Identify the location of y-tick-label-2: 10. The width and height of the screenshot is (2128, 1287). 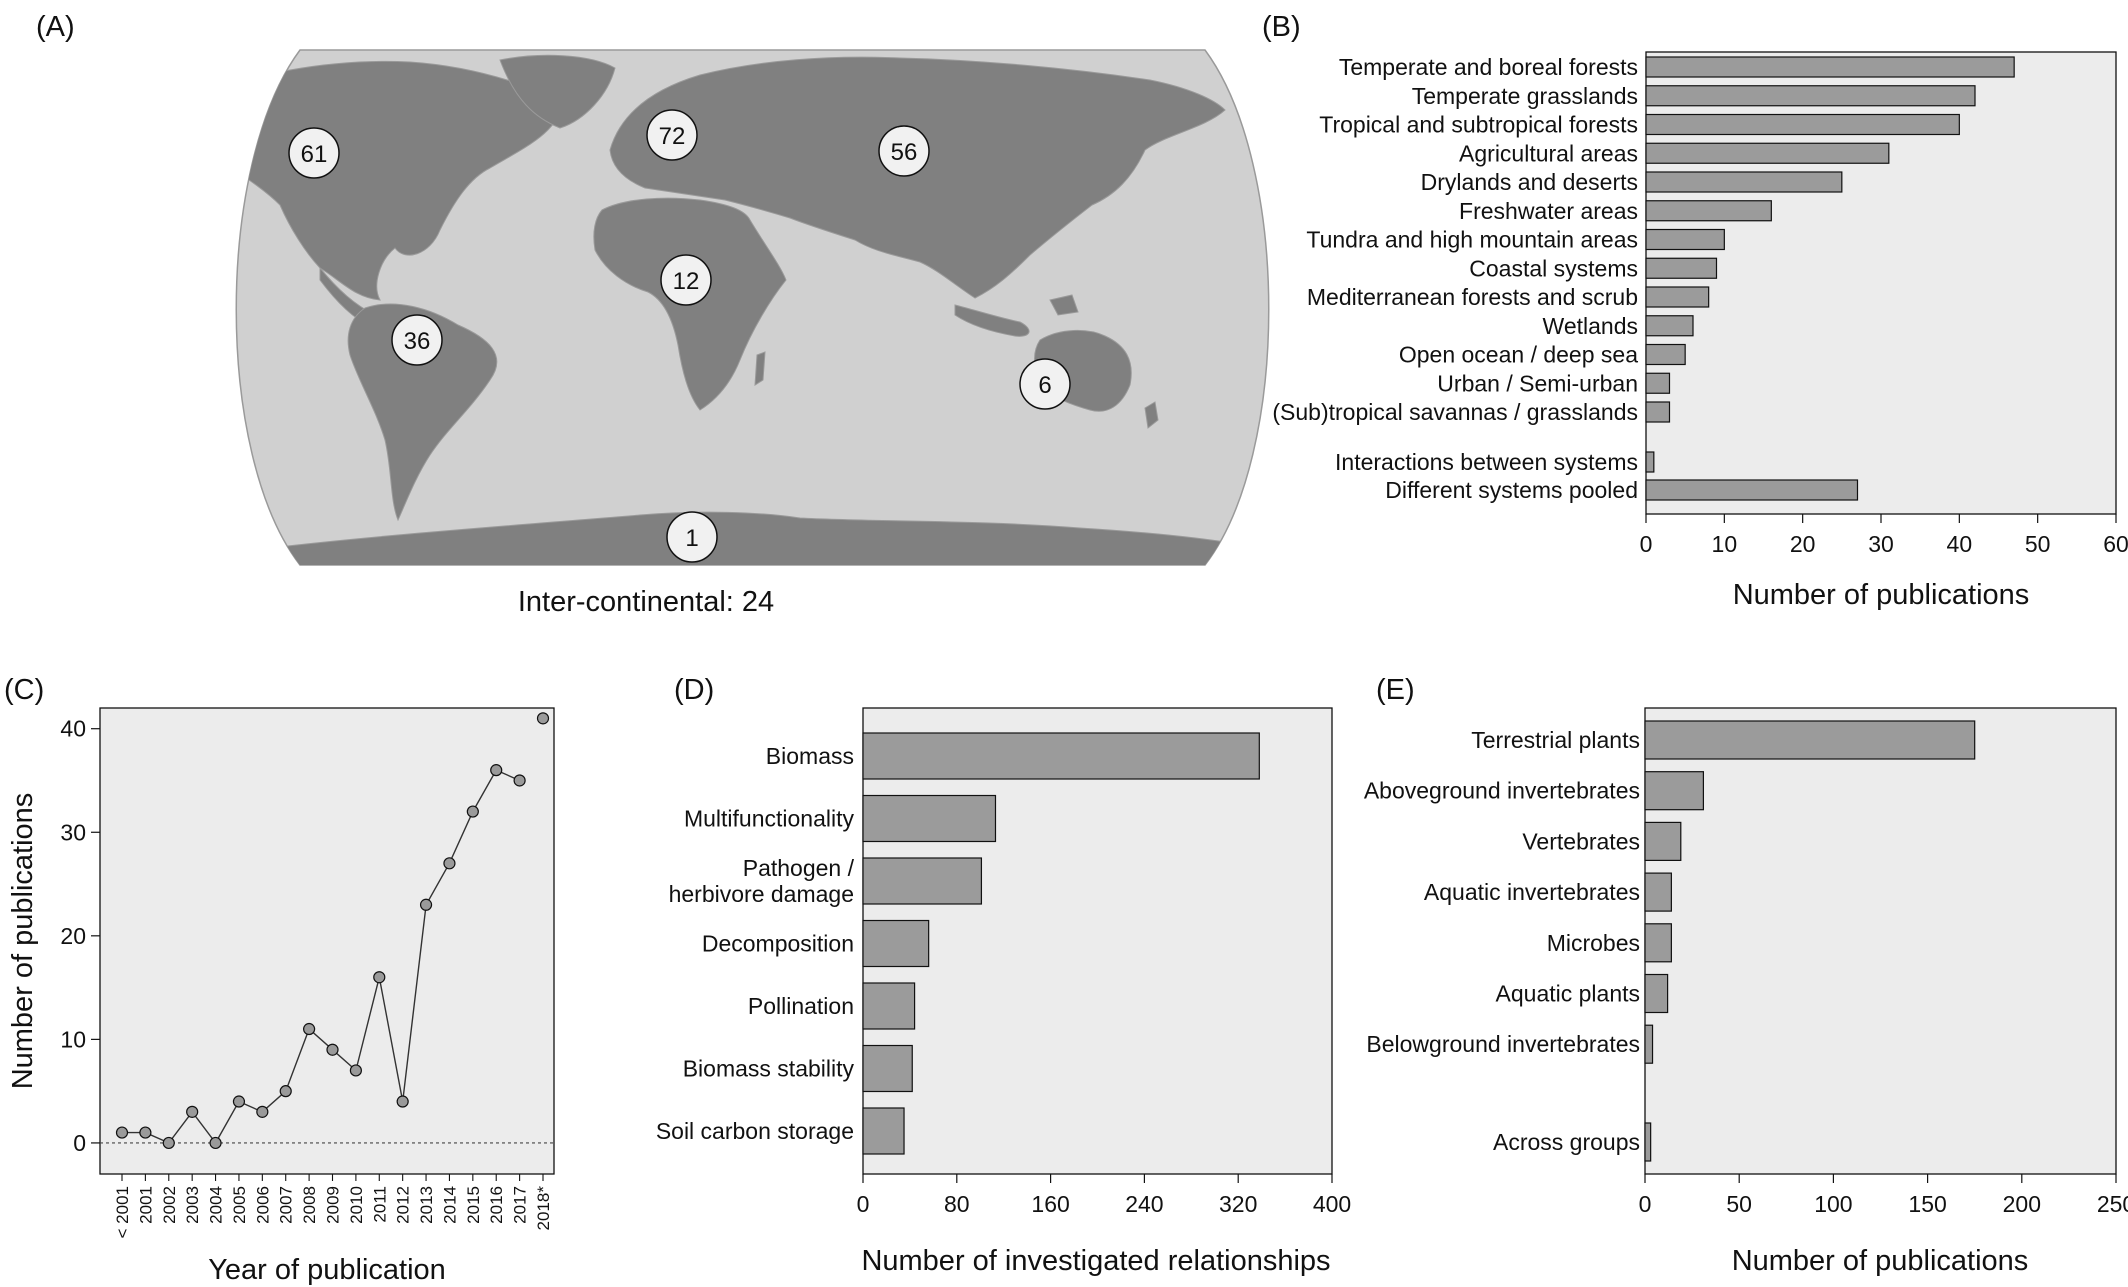
(73, 1039).